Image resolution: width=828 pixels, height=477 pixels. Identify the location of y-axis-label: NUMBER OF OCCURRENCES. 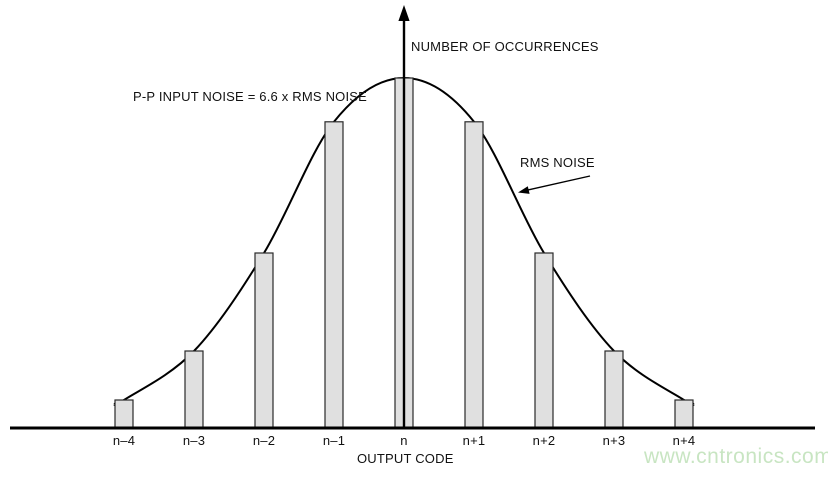
(505, 46).